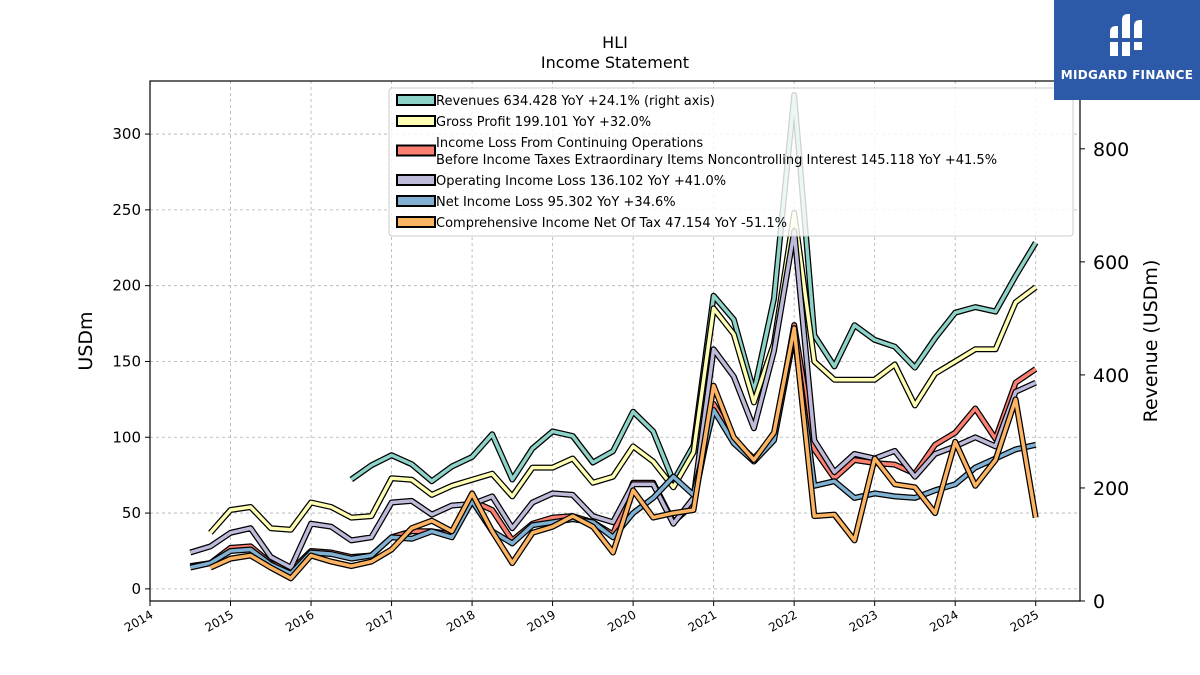 The image size is (1200, 675). Describe the element at coordinates (615, 42) in the screenshot. I see `chart-title: HLI` at that location.